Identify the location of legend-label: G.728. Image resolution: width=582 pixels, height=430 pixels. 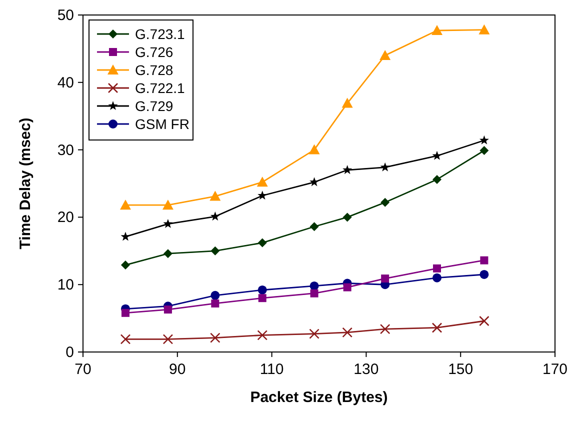
(154, 70).